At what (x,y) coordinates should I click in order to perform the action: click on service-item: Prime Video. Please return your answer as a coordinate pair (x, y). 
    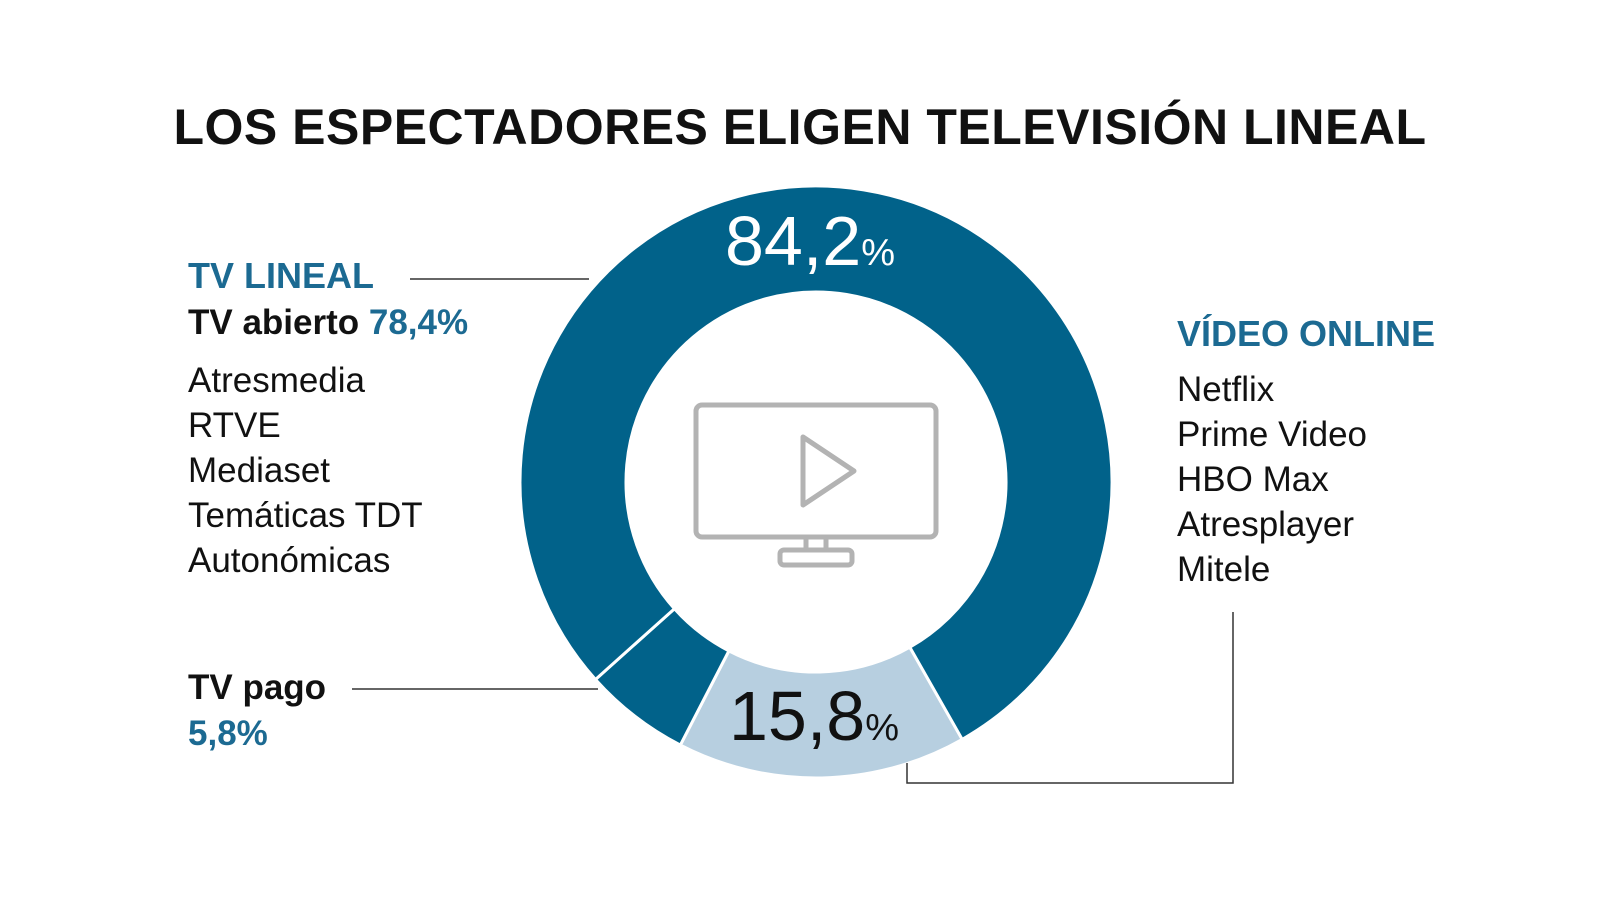
    Looking at the image, I should click on (1272, 434).